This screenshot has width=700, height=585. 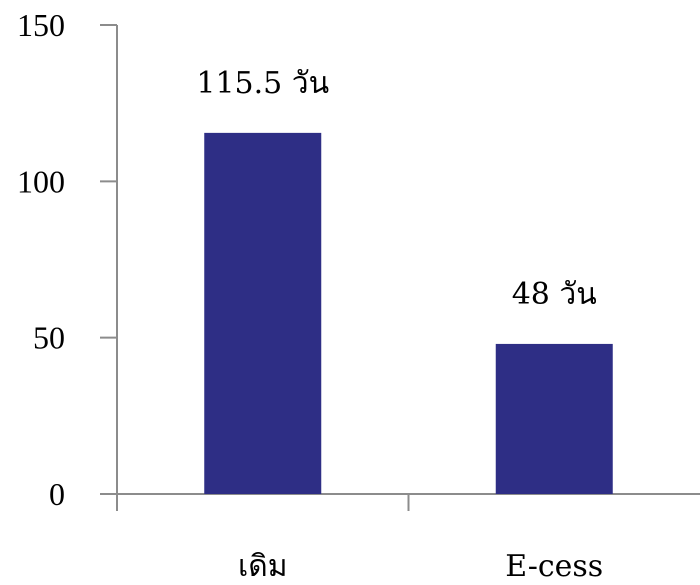 I want to click on x-ticks, so click(x=263, y=502).